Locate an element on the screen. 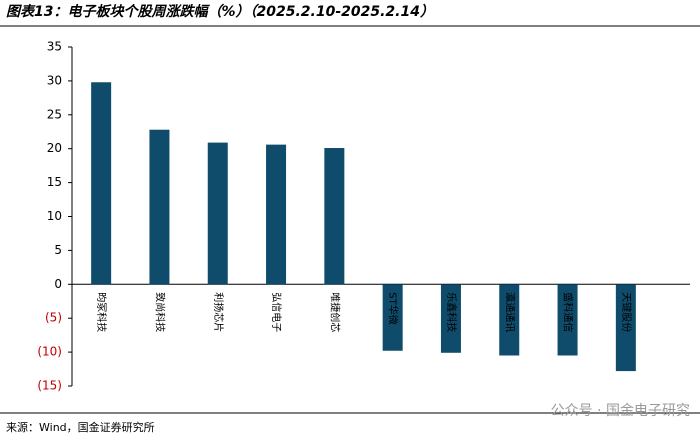  y-tick-label: (5) is located at coordinates (53, 318).